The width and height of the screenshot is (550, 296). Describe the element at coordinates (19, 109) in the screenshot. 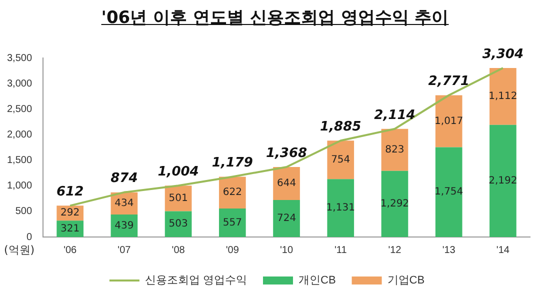

I see `y-tick-label: 2,500` at that location.